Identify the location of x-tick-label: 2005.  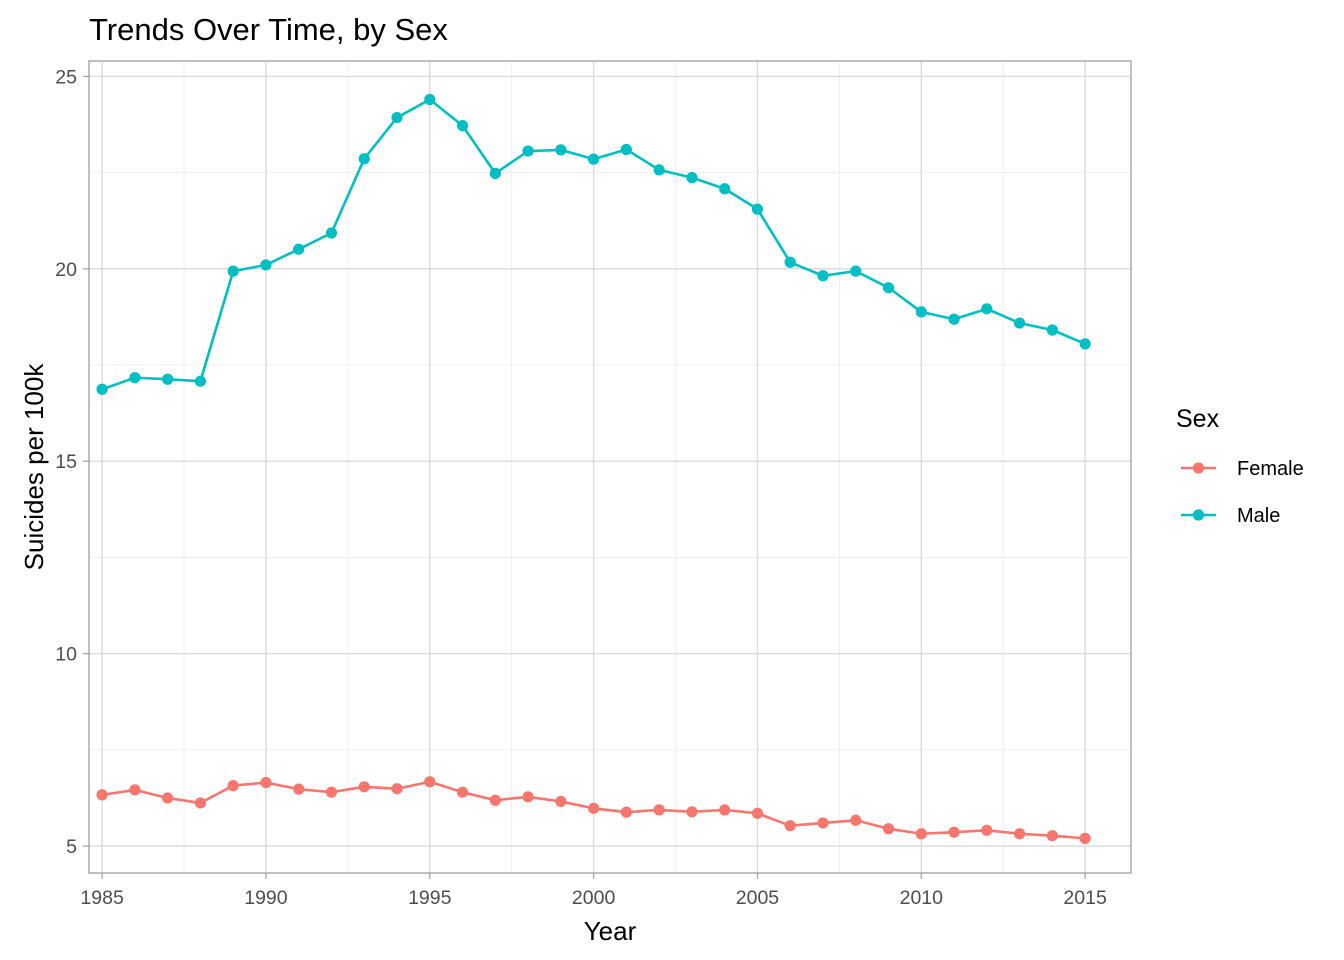
(758, 898).